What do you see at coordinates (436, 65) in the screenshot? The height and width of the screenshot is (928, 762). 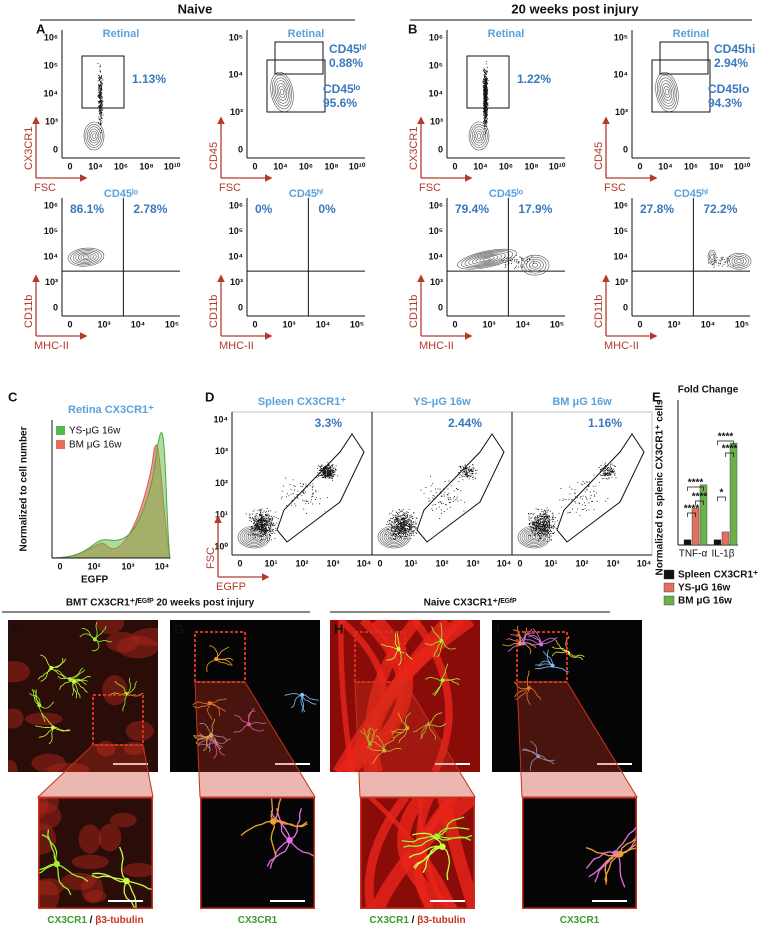 I see `y-tick-label: 10⁵` at bounding box center [436, 65].